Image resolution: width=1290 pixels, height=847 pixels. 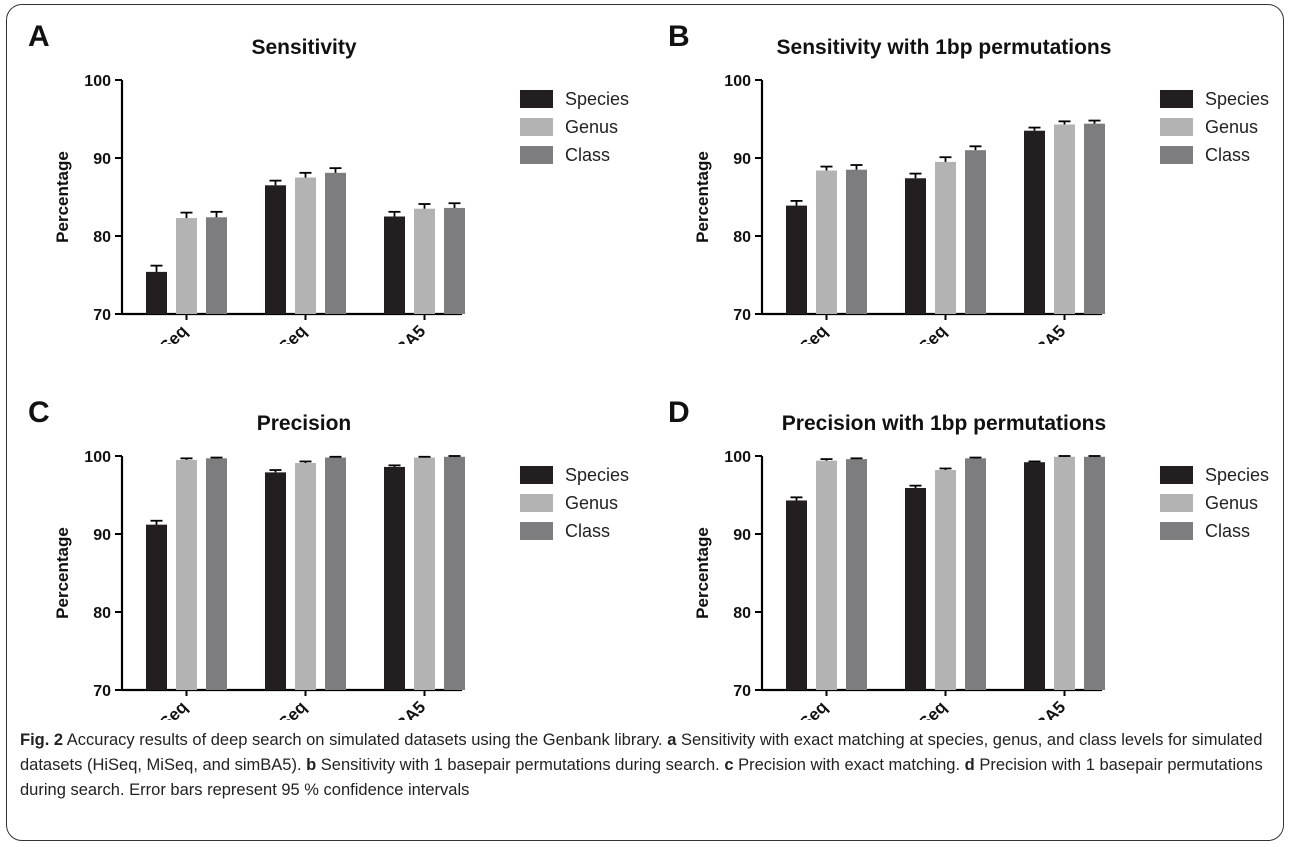 I want to click on chart-title: Precision with 1bp permutations, so click(x=944, y=423).